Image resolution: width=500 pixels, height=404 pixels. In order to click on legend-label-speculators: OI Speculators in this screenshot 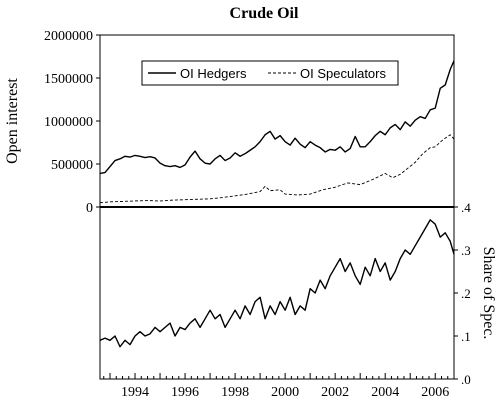, I will do `click(343, 73)`.